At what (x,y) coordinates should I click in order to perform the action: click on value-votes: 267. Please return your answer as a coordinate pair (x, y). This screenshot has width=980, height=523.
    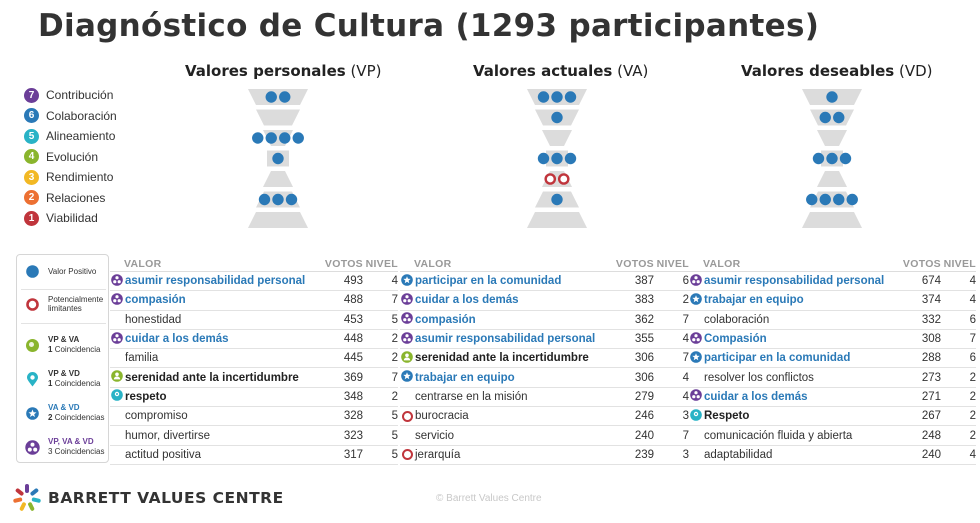
    Looking at the image, I should click on (931, 416).